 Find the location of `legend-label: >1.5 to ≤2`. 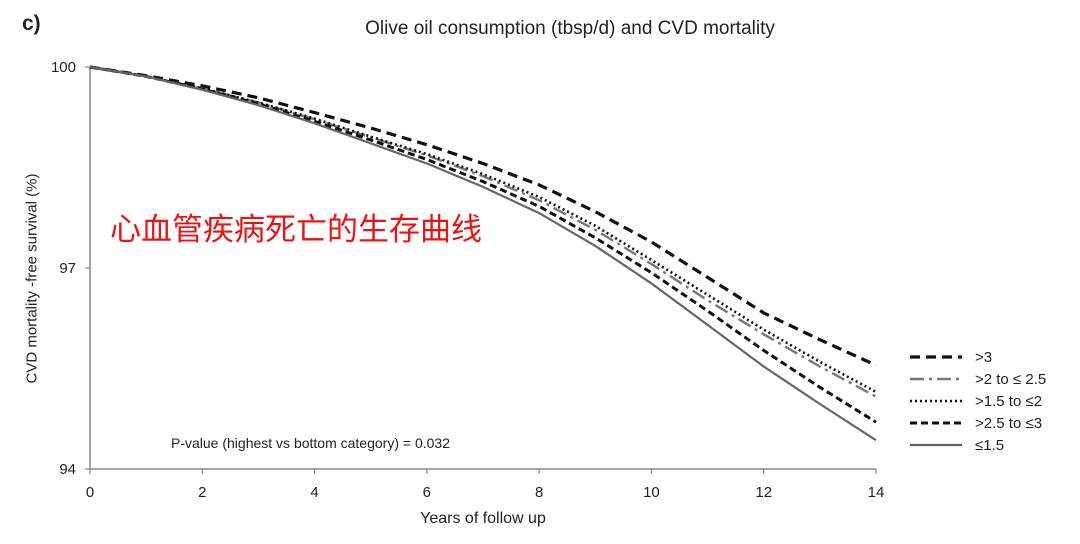

legend-label: >1.5 to ≤2 is located at coordinates (1008, 401).